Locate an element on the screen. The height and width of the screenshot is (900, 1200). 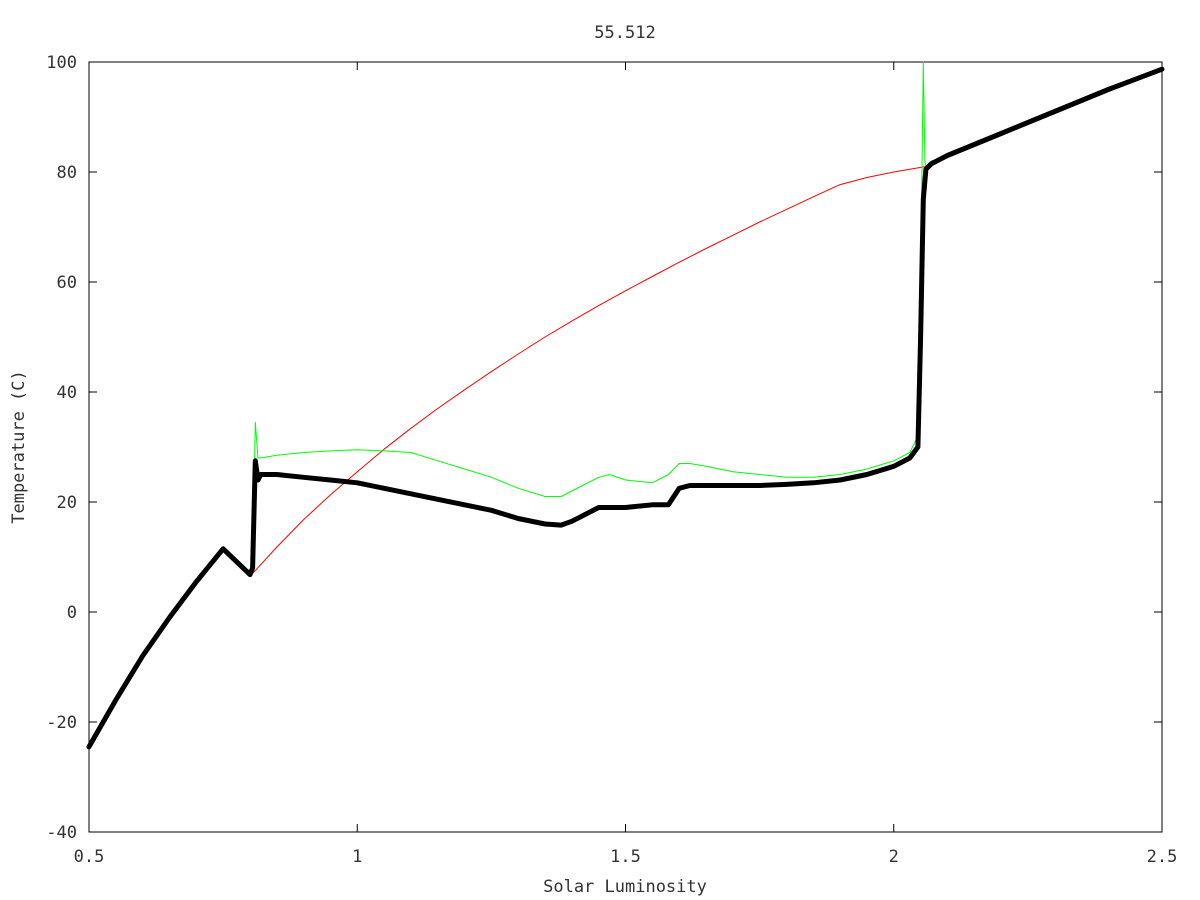
y-tick-label: 100 is located at coordinates (61, 63).